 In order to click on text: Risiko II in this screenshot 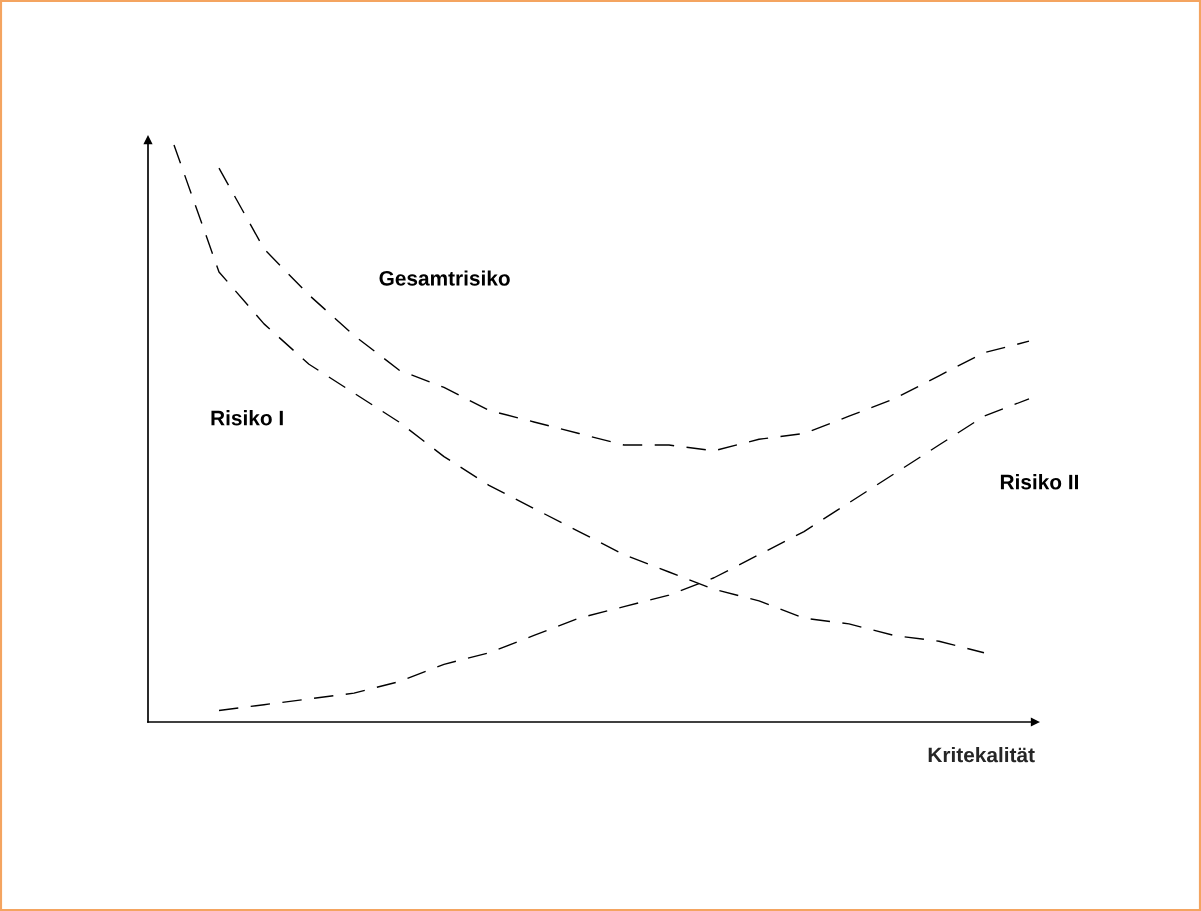, I will do `click(1039, 482)`.